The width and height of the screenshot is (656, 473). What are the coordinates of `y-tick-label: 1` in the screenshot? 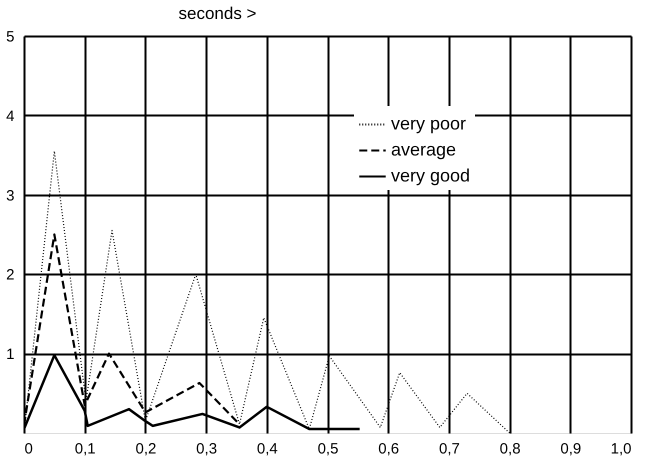 It's located at (10, 355).